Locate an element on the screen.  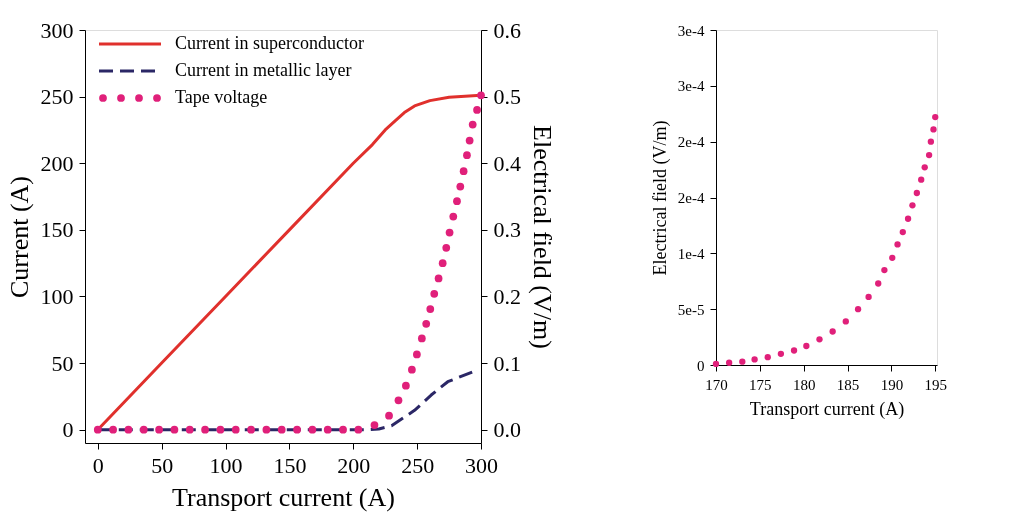
x-tick-label: 250 is located at coordinates (418, 465).